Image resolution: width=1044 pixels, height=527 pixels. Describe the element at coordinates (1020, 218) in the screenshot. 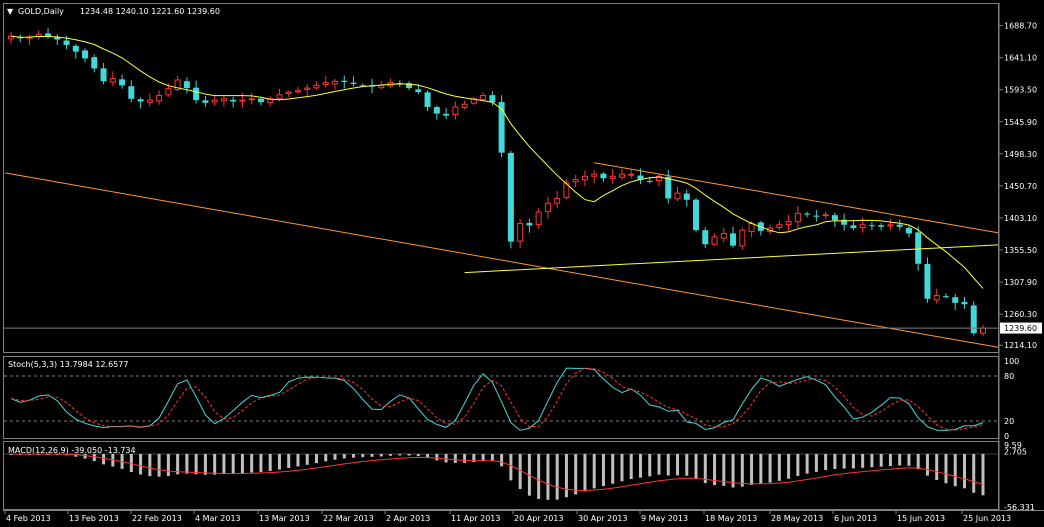

I see `price-tick-label: 1403.10` at that location.